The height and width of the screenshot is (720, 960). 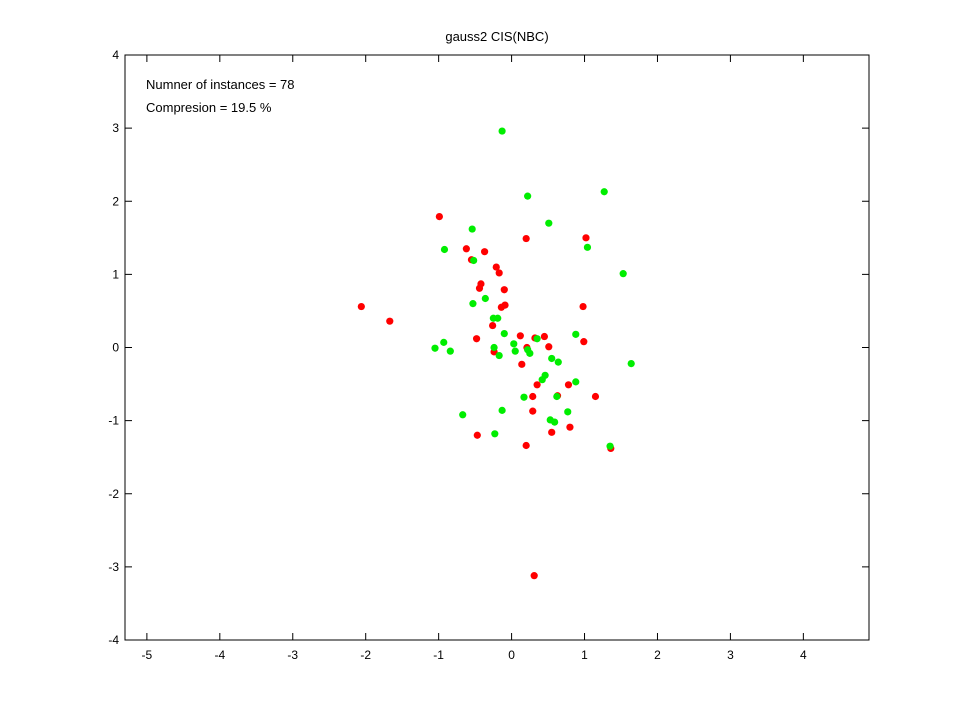 I want to click on x-tick-label: -5, so click(x=147, y=655).